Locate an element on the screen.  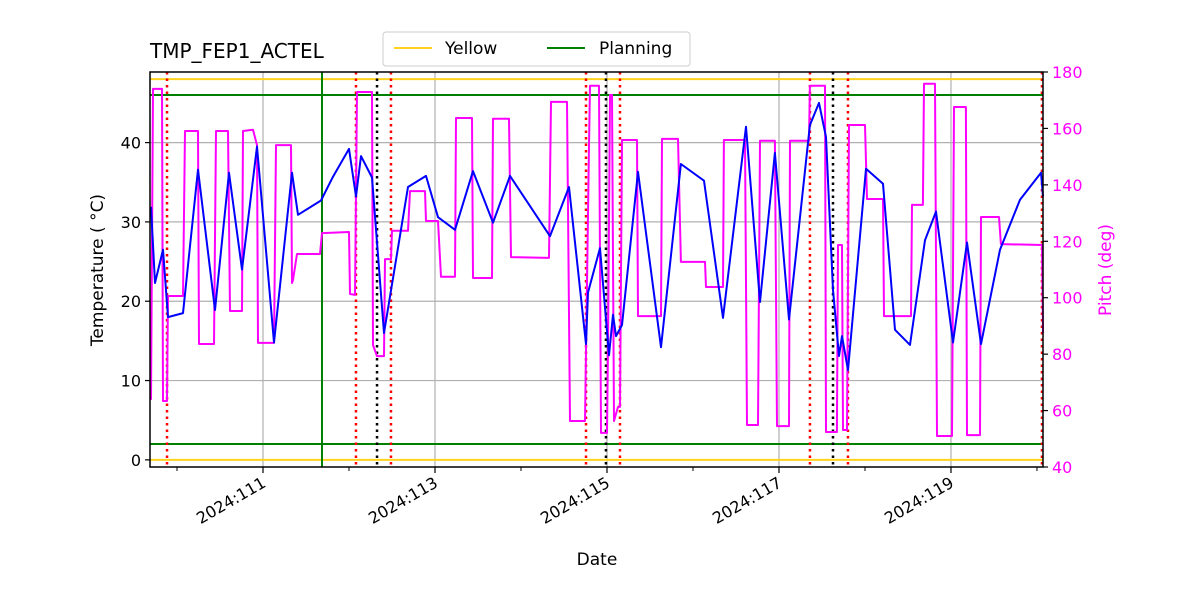
y2-tick-label: 100 is located at coordinates (1067, 298).